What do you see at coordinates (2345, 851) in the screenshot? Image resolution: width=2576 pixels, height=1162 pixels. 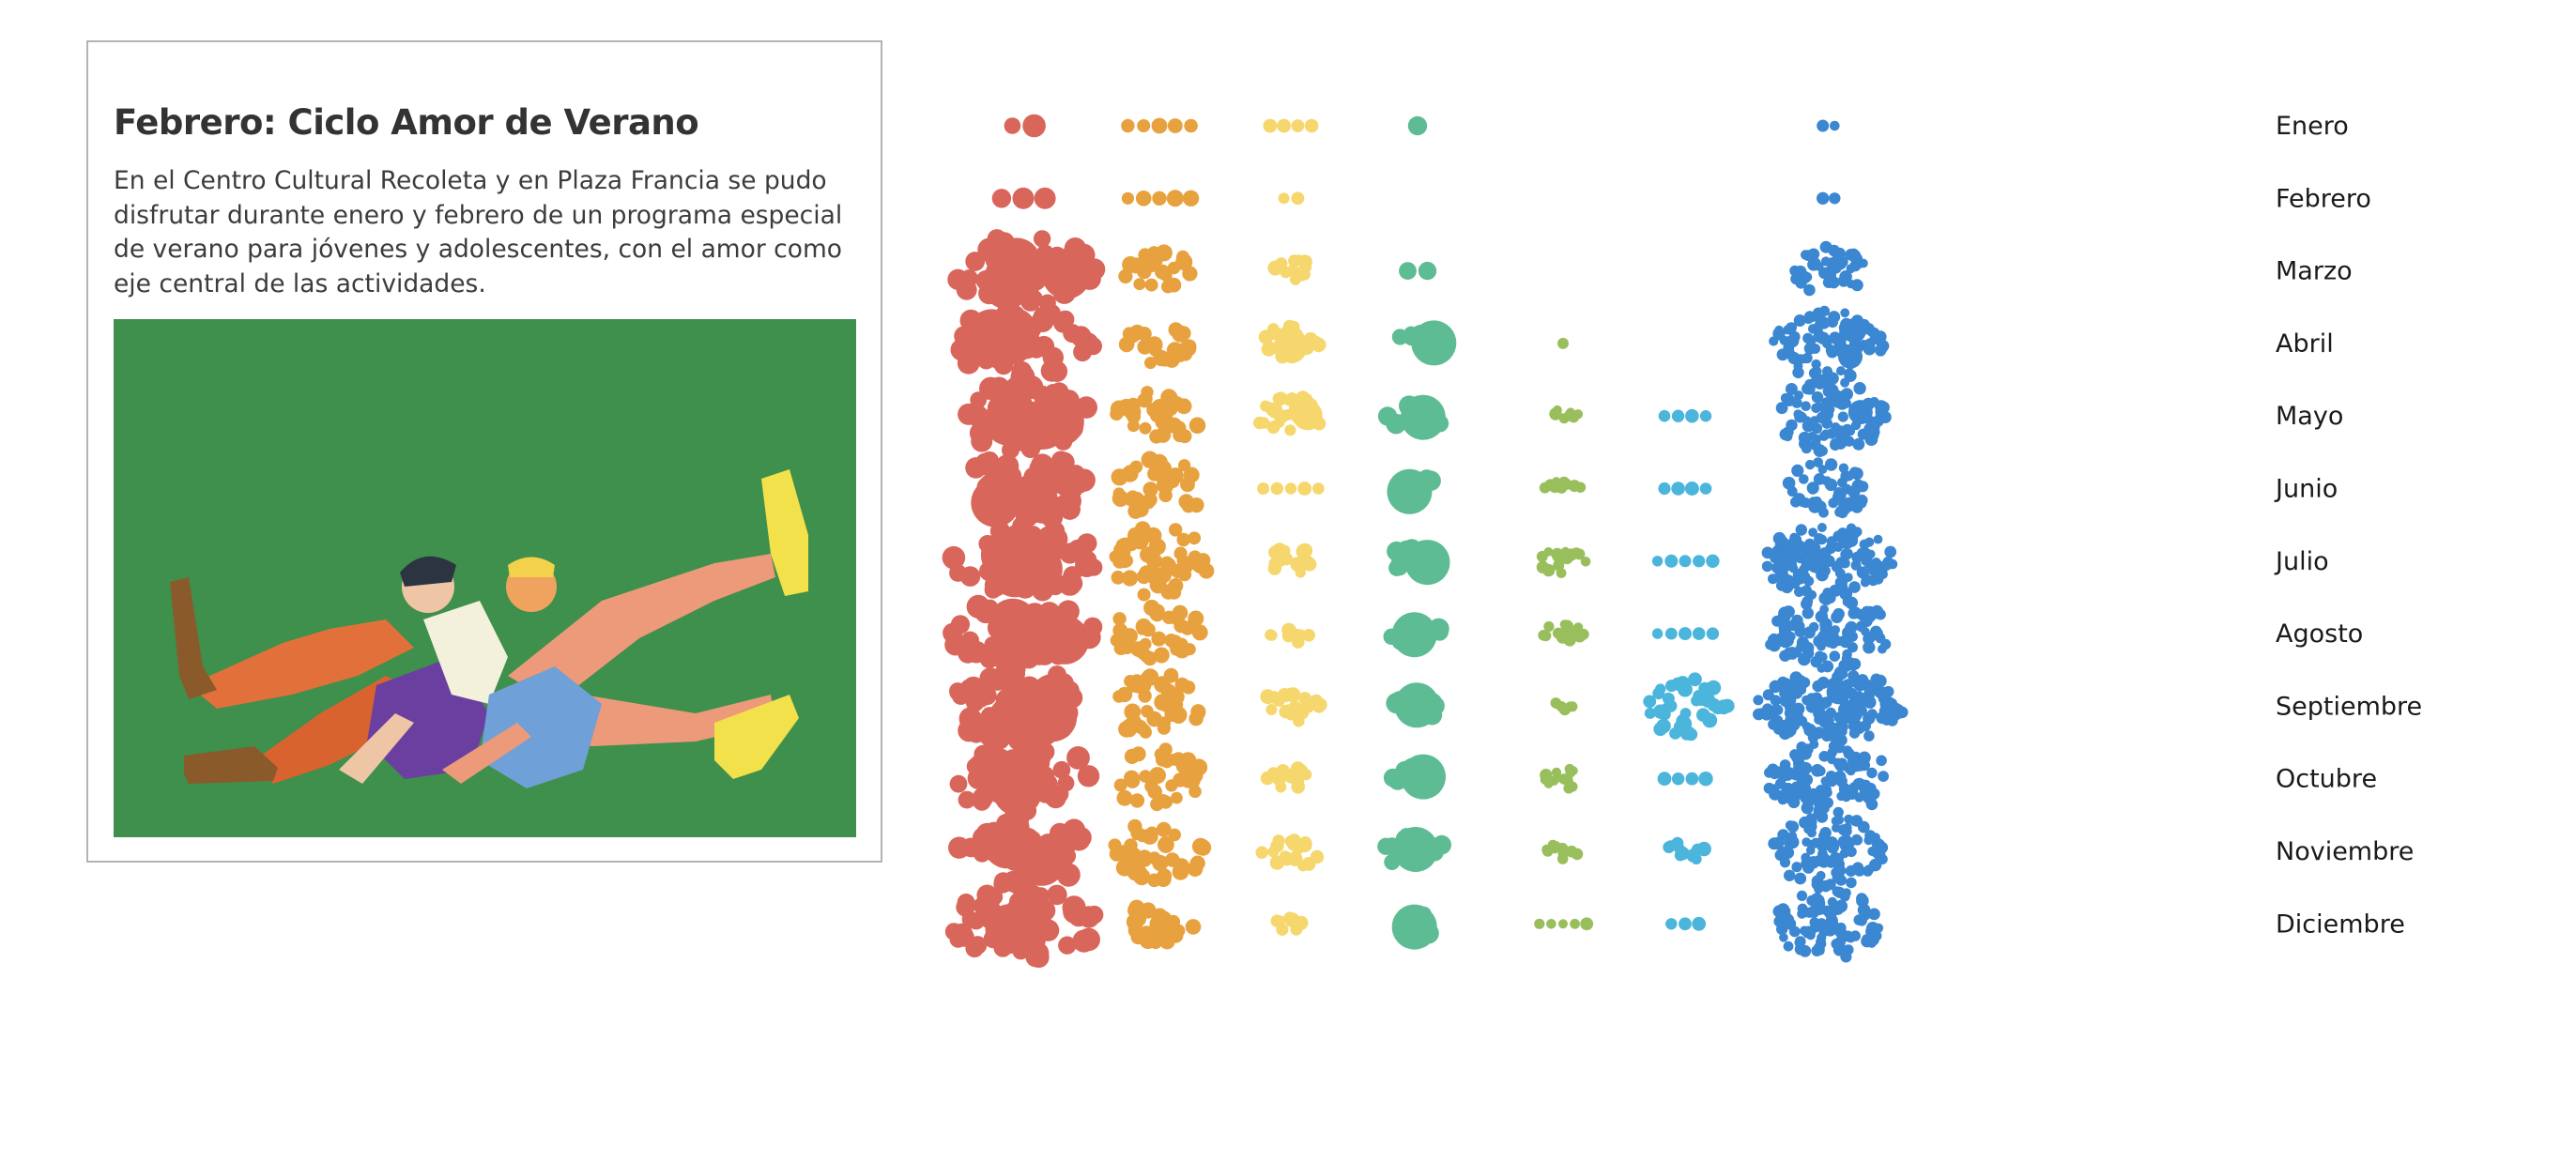 I see `month-label: Noviembre` at bounding box center [2345, 851].